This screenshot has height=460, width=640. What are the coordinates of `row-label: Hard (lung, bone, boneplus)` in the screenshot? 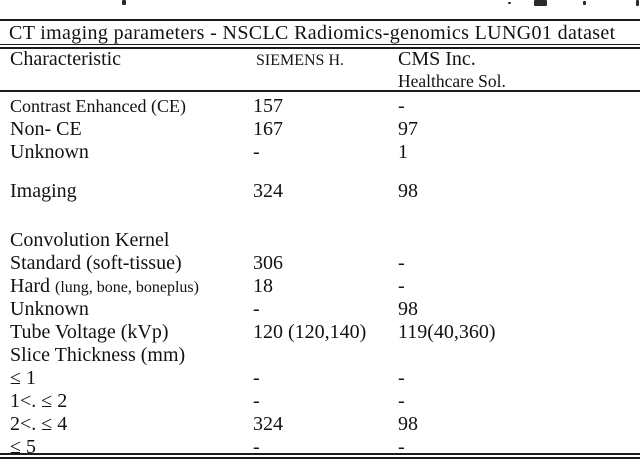 It's located at (104, 286).